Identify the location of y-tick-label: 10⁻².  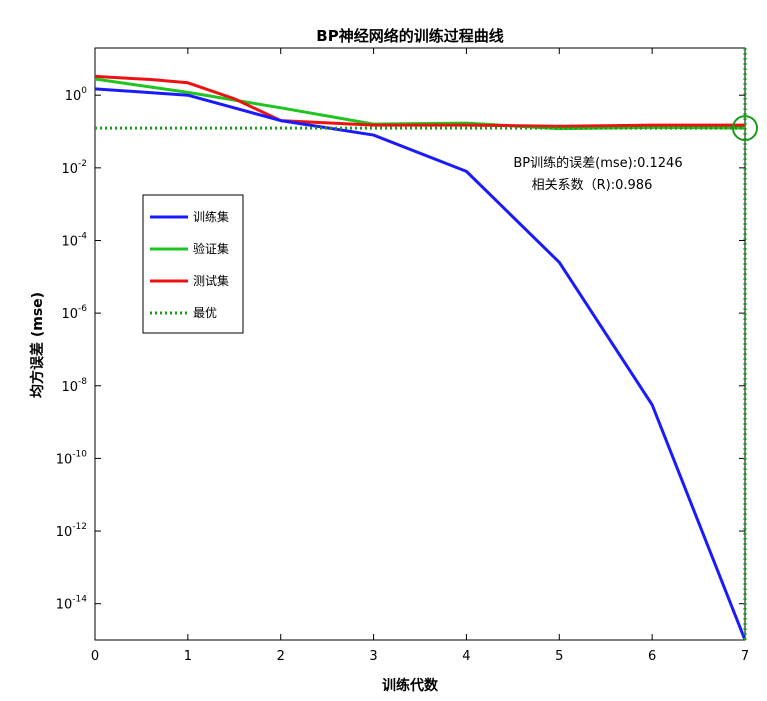
(74, 168).